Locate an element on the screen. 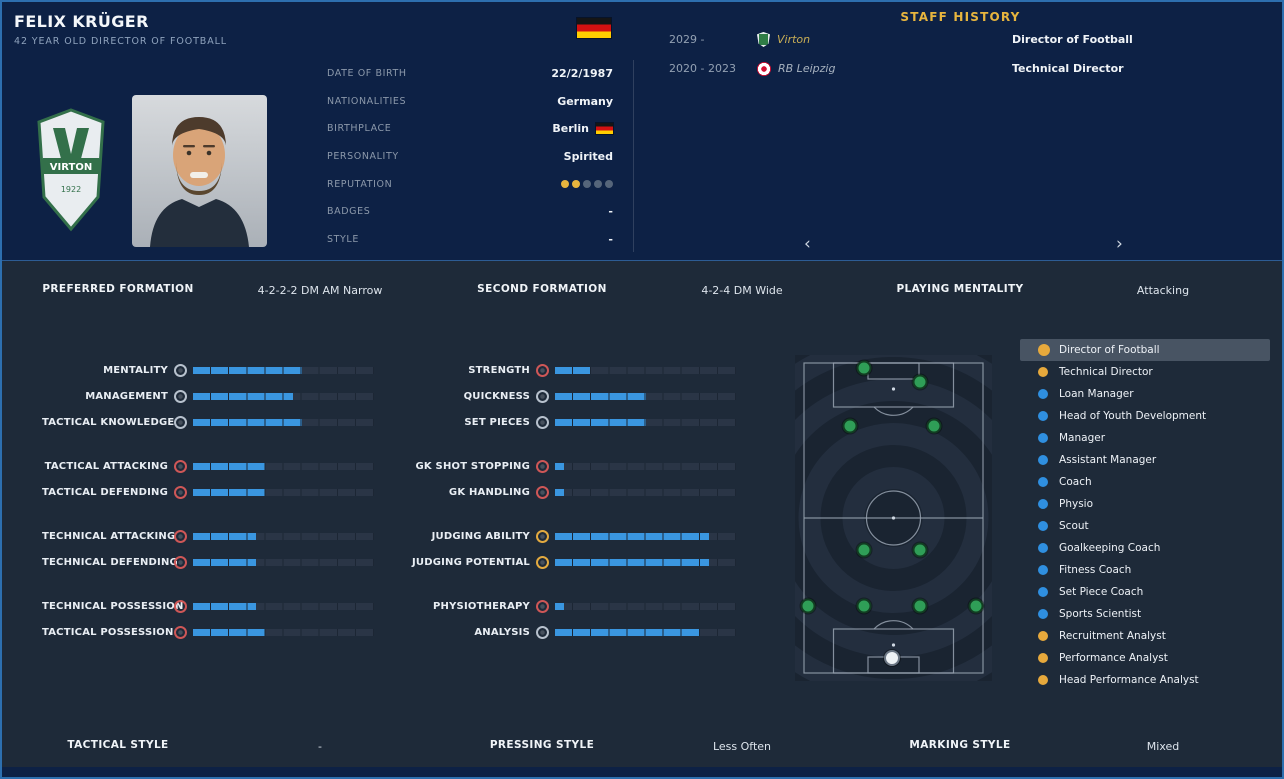 This screenshot has width=1284, height=779. staff-portrait is located at coordinates (199, 173).